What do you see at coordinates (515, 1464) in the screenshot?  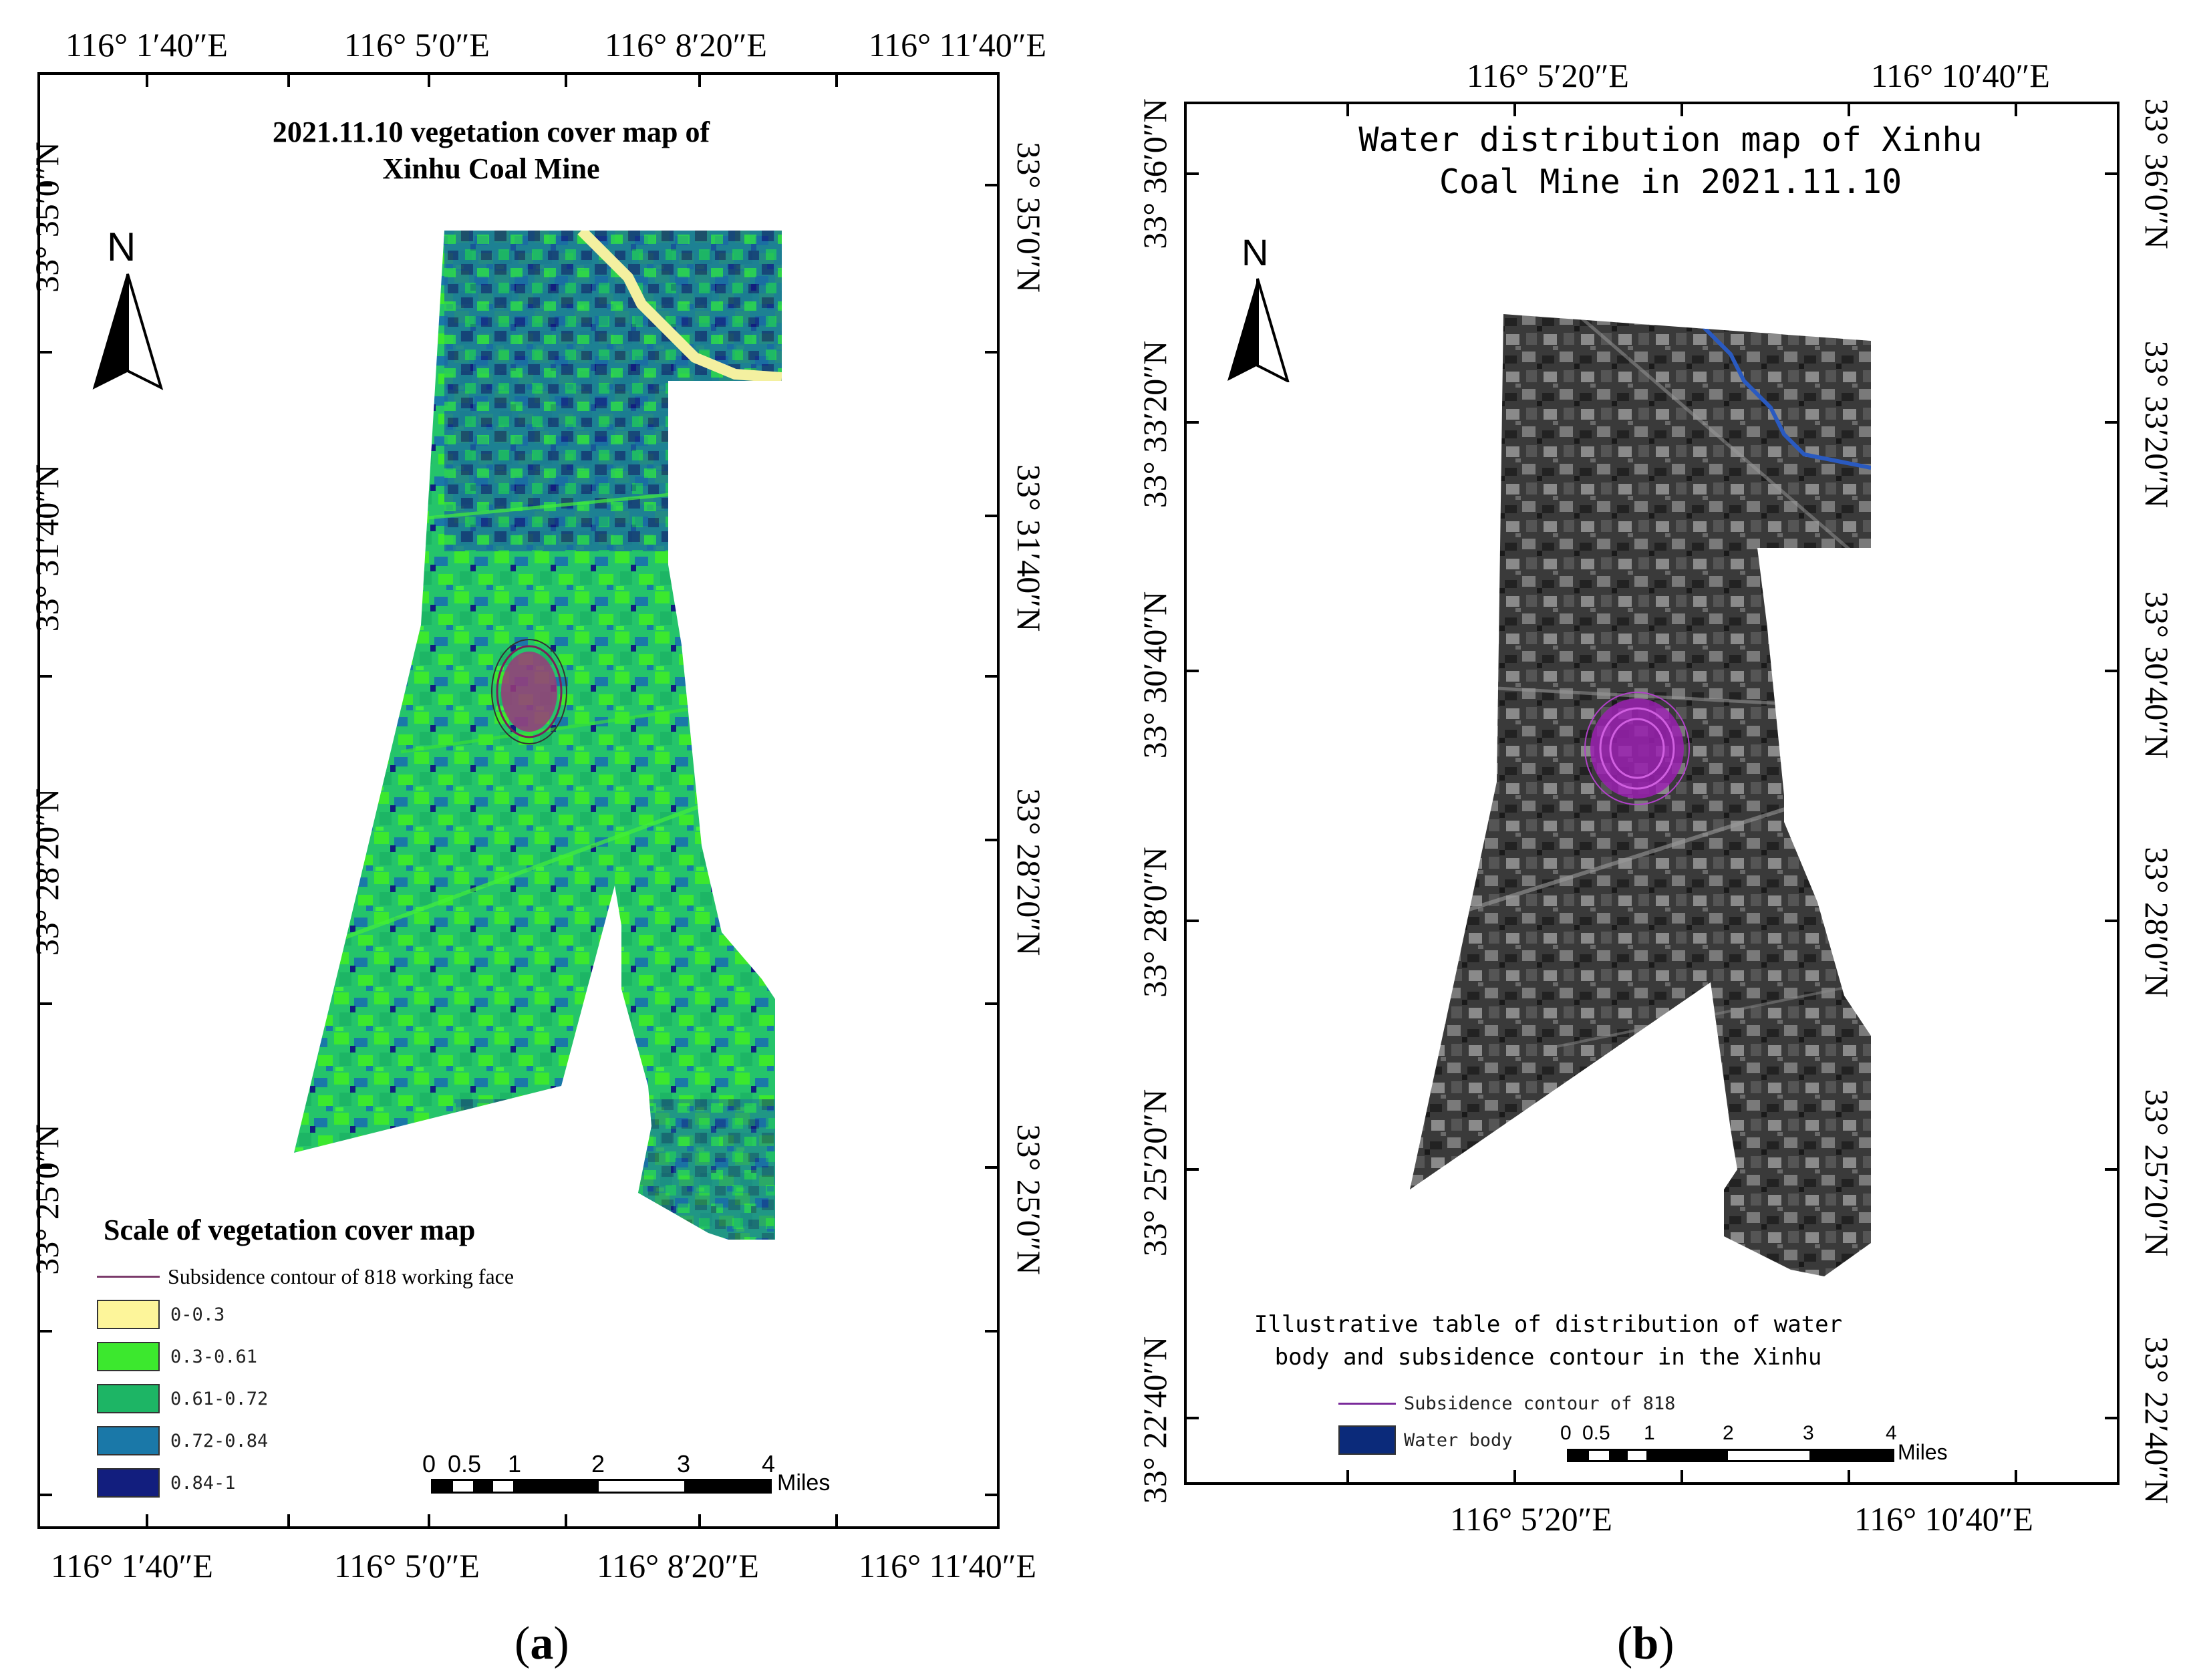 I see `a-scale-number: 1` at bounding box center [515, 1464].